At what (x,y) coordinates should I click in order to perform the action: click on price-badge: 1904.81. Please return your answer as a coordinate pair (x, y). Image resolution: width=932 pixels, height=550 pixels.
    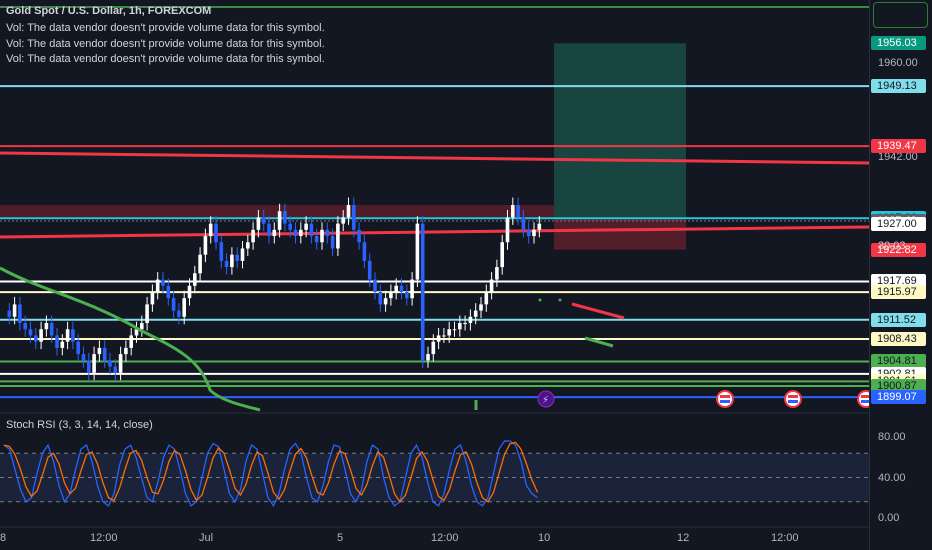
    Looking at the image, I should click on (898, 361).